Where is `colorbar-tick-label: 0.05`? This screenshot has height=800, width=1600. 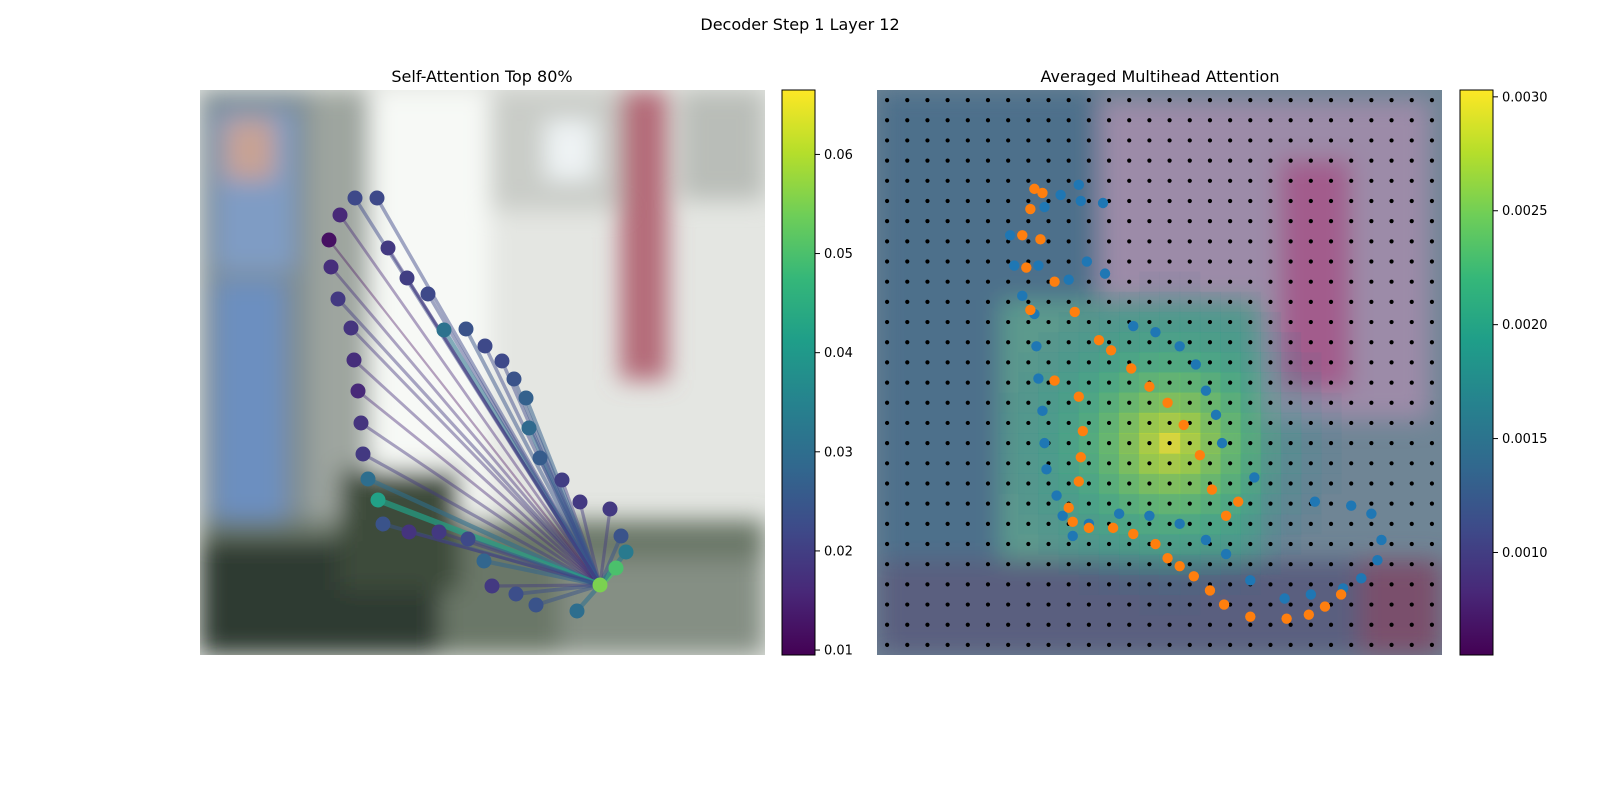
colorbar-tick-label: 0.05 is located at coordinates (838, 254).